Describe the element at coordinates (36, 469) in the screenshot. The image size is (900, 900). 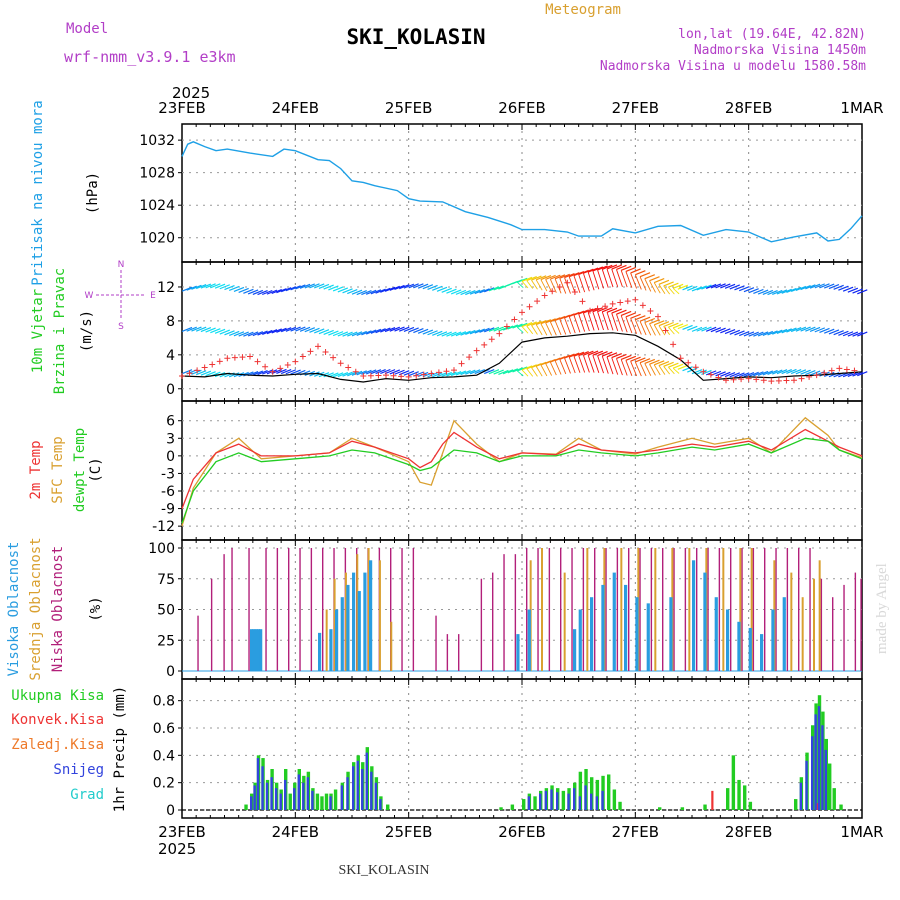
I see `temp-label: 2m Temp` at that location.